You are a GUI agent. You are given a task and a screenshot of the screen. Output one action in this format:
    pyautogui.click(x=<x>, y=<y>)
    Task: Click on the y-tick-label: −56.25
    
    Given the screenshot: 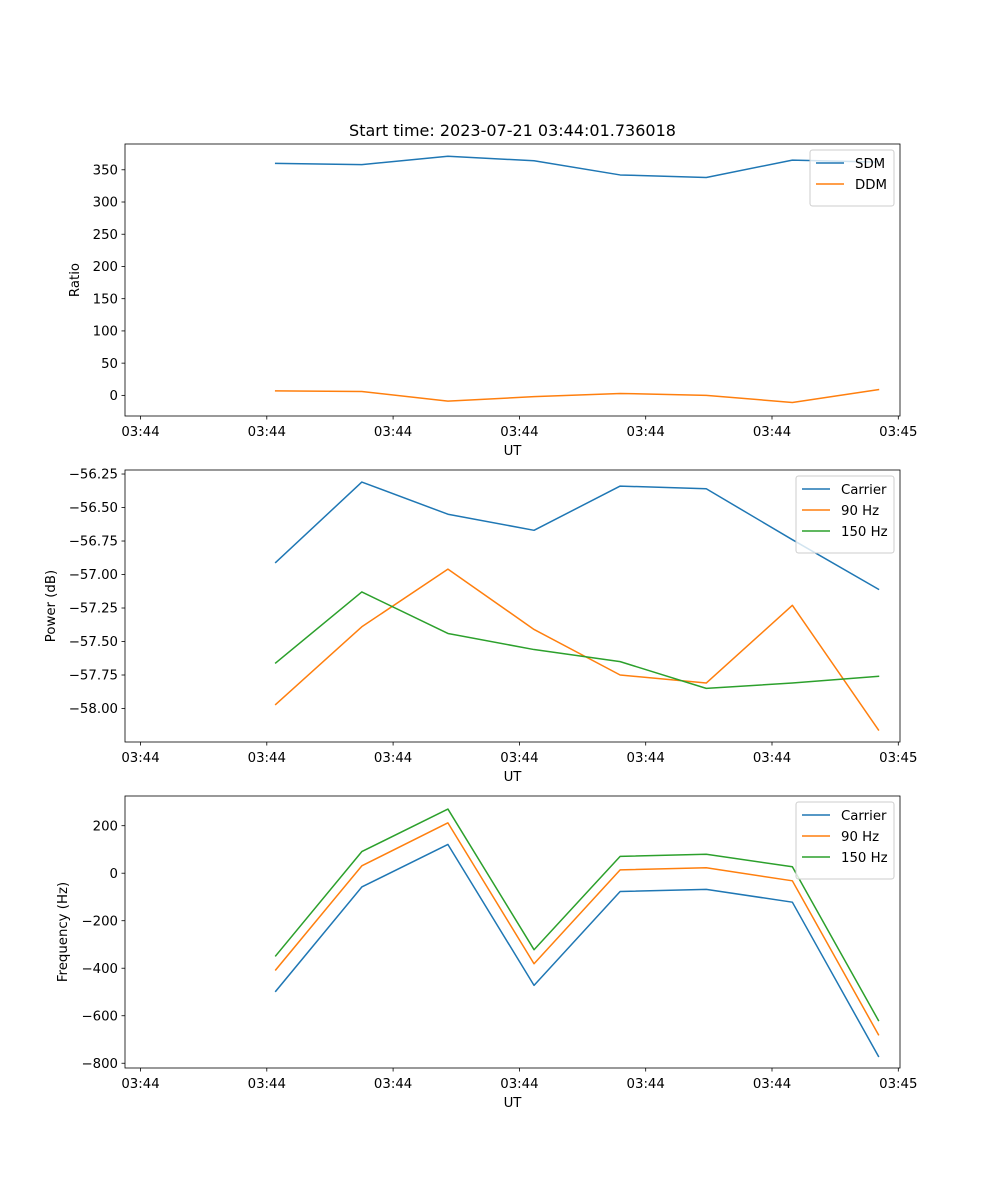 What is the action you would take?
    pyautogui.click(x=93, y=475)
    